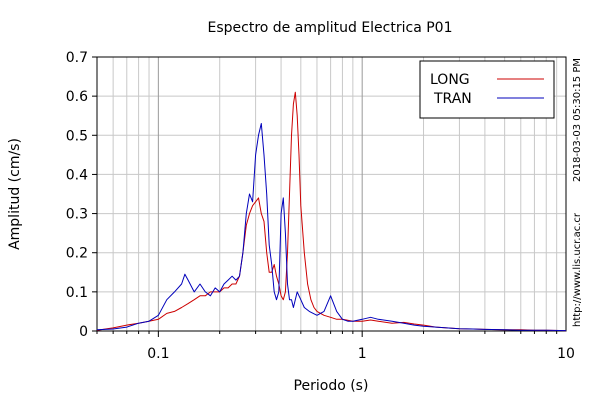  I want to click on y-tick-label: 0.6, so click(77, 97).